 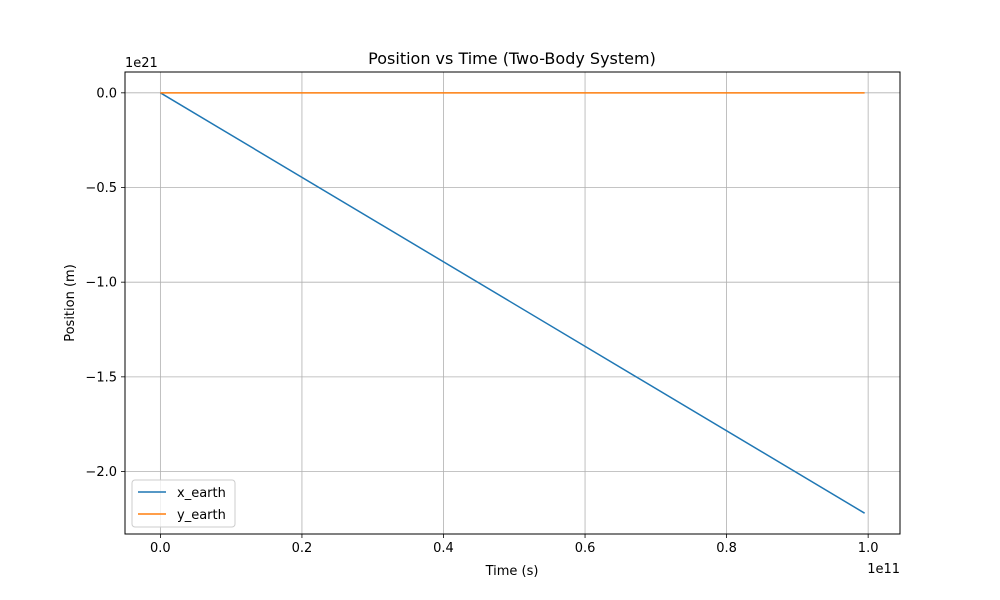 What do you see at coordinates (302, 548) in the screenshot?
I see `x-tick-label: 0.2` at bounding box center [302, 548].